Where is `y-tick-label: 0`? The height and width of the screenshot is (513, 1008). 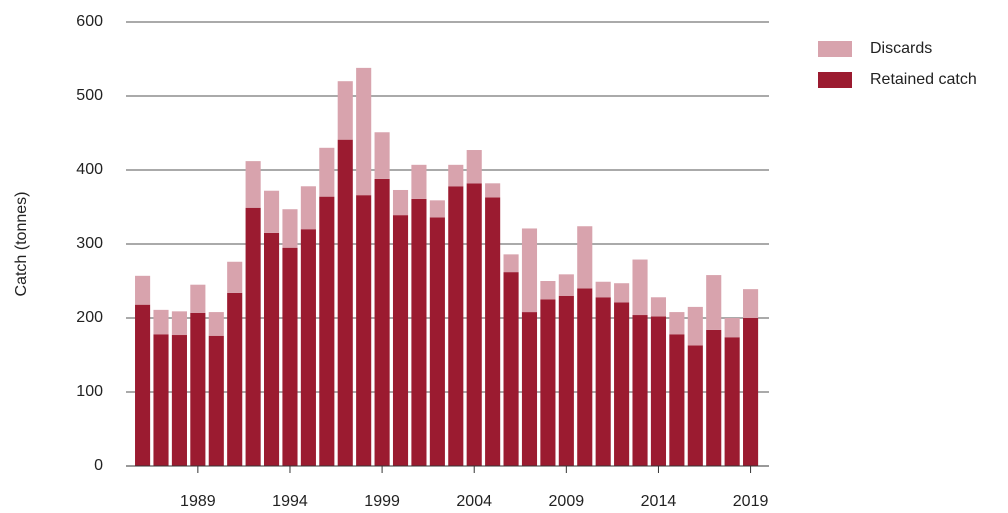 y-tick-label: 0 is located at coordinates (98, 465).